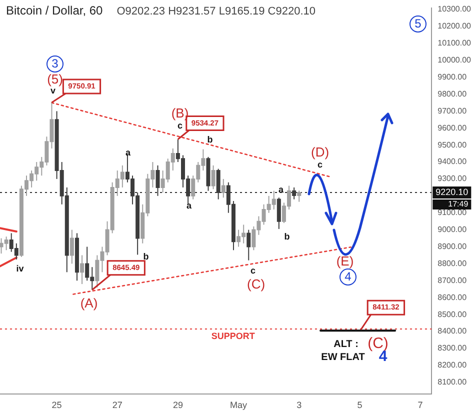  Describe the element at coordinates (453, 382) in the screenshot. I see `y-tick-label: 8100.00` at that location.